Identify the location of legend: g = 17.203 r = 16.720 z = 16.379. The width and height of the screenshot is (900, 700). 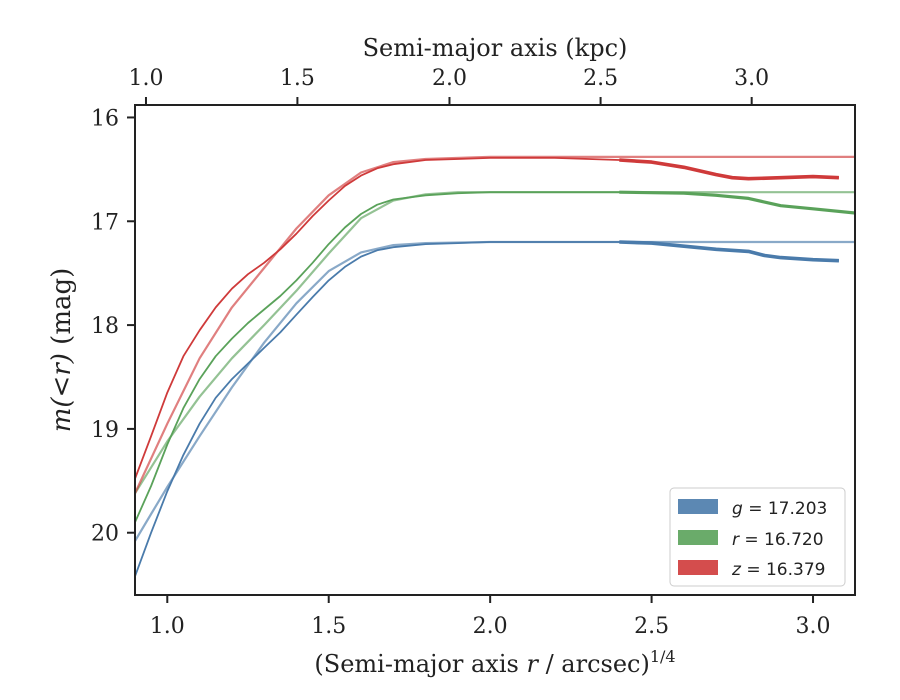
(757, 537).